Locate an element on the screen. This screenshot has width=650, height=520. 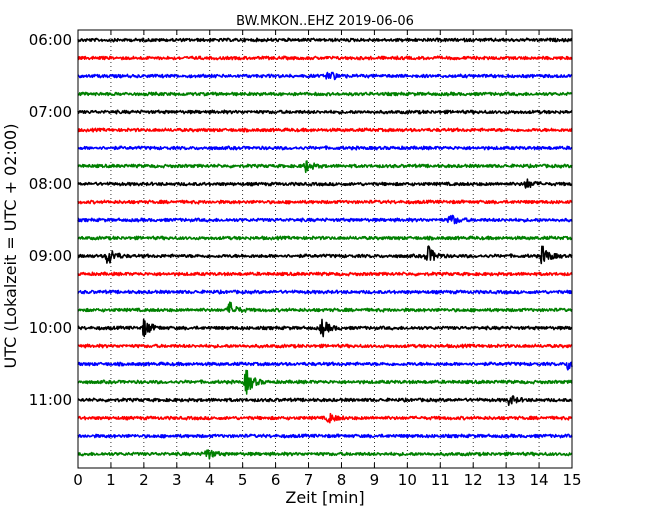
x-tick-label: 2 is located at coordinates (144, 480).